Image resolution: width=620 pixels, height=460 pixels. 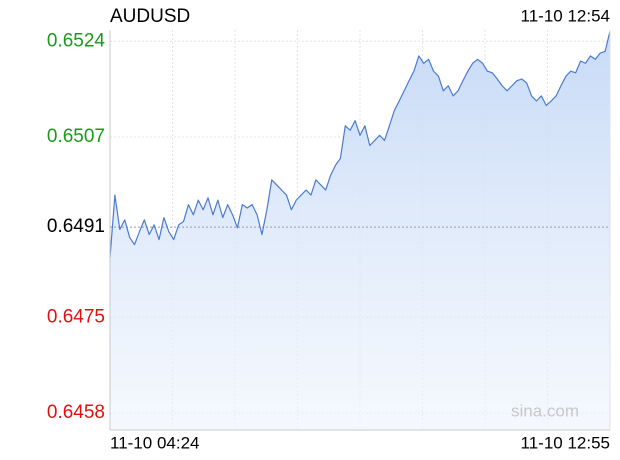 I want to click on y-tick-label: 0.6475, so click(x=76, y=316).